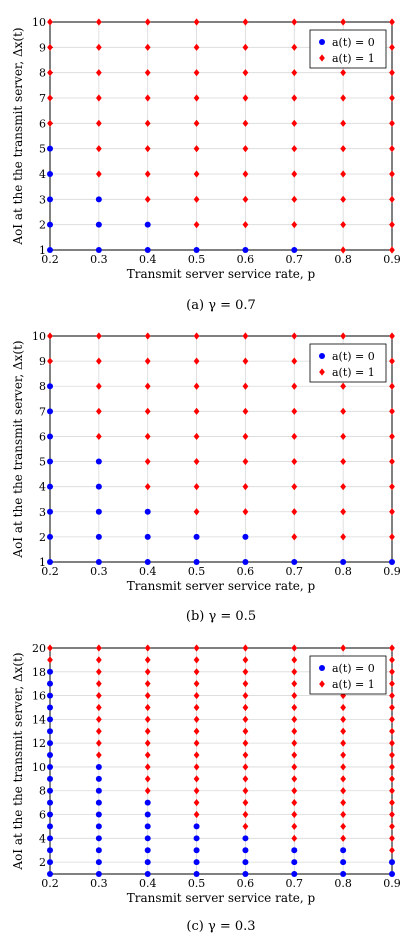 This screenshot has width=416, height=942. I want to click on y-tick-label: 9, so click(42, 47).